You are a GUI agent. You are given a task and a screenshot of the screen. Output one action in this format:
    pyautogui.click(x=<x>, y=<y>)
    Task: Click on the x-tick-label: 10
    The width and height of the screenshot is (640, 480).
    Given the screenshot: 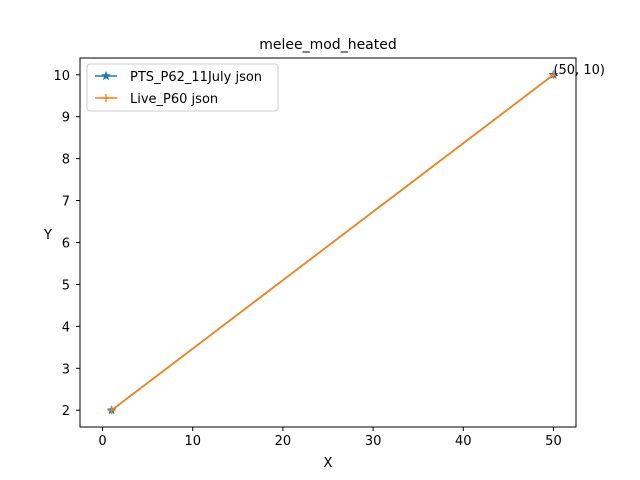 What is the action you would take?
    pyautogui.click(x=192, y=441)
    